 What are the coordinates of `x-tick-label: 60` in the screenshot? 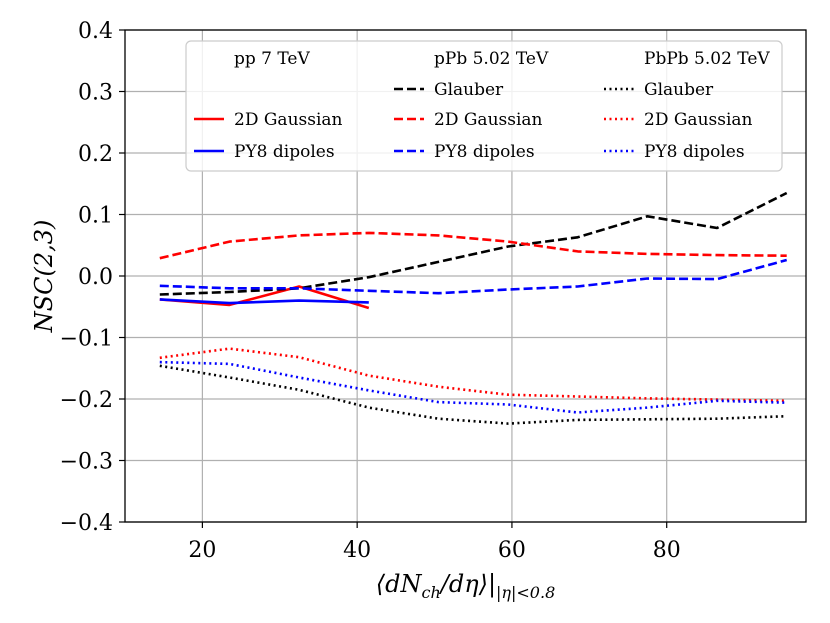 It's located at (512, 550).